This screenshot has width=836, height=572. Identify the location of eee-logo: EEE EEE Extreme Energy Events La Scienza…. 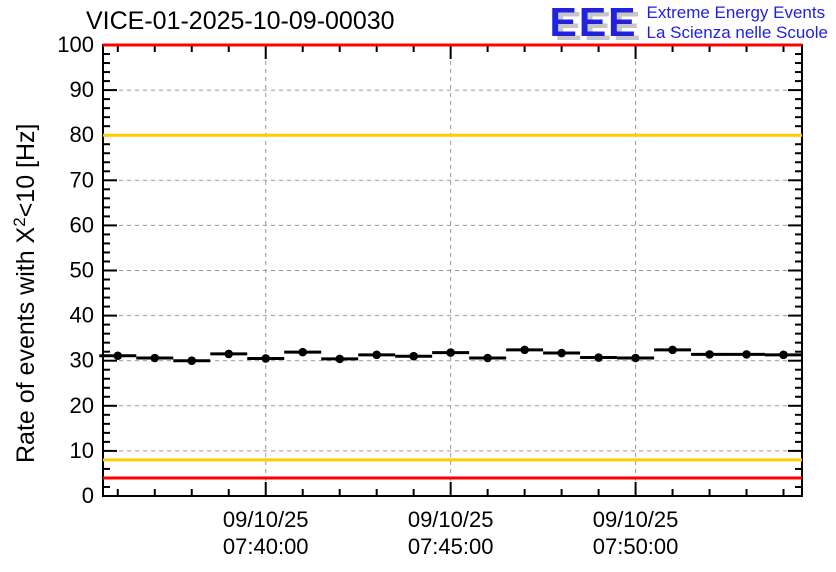
(688, 25).